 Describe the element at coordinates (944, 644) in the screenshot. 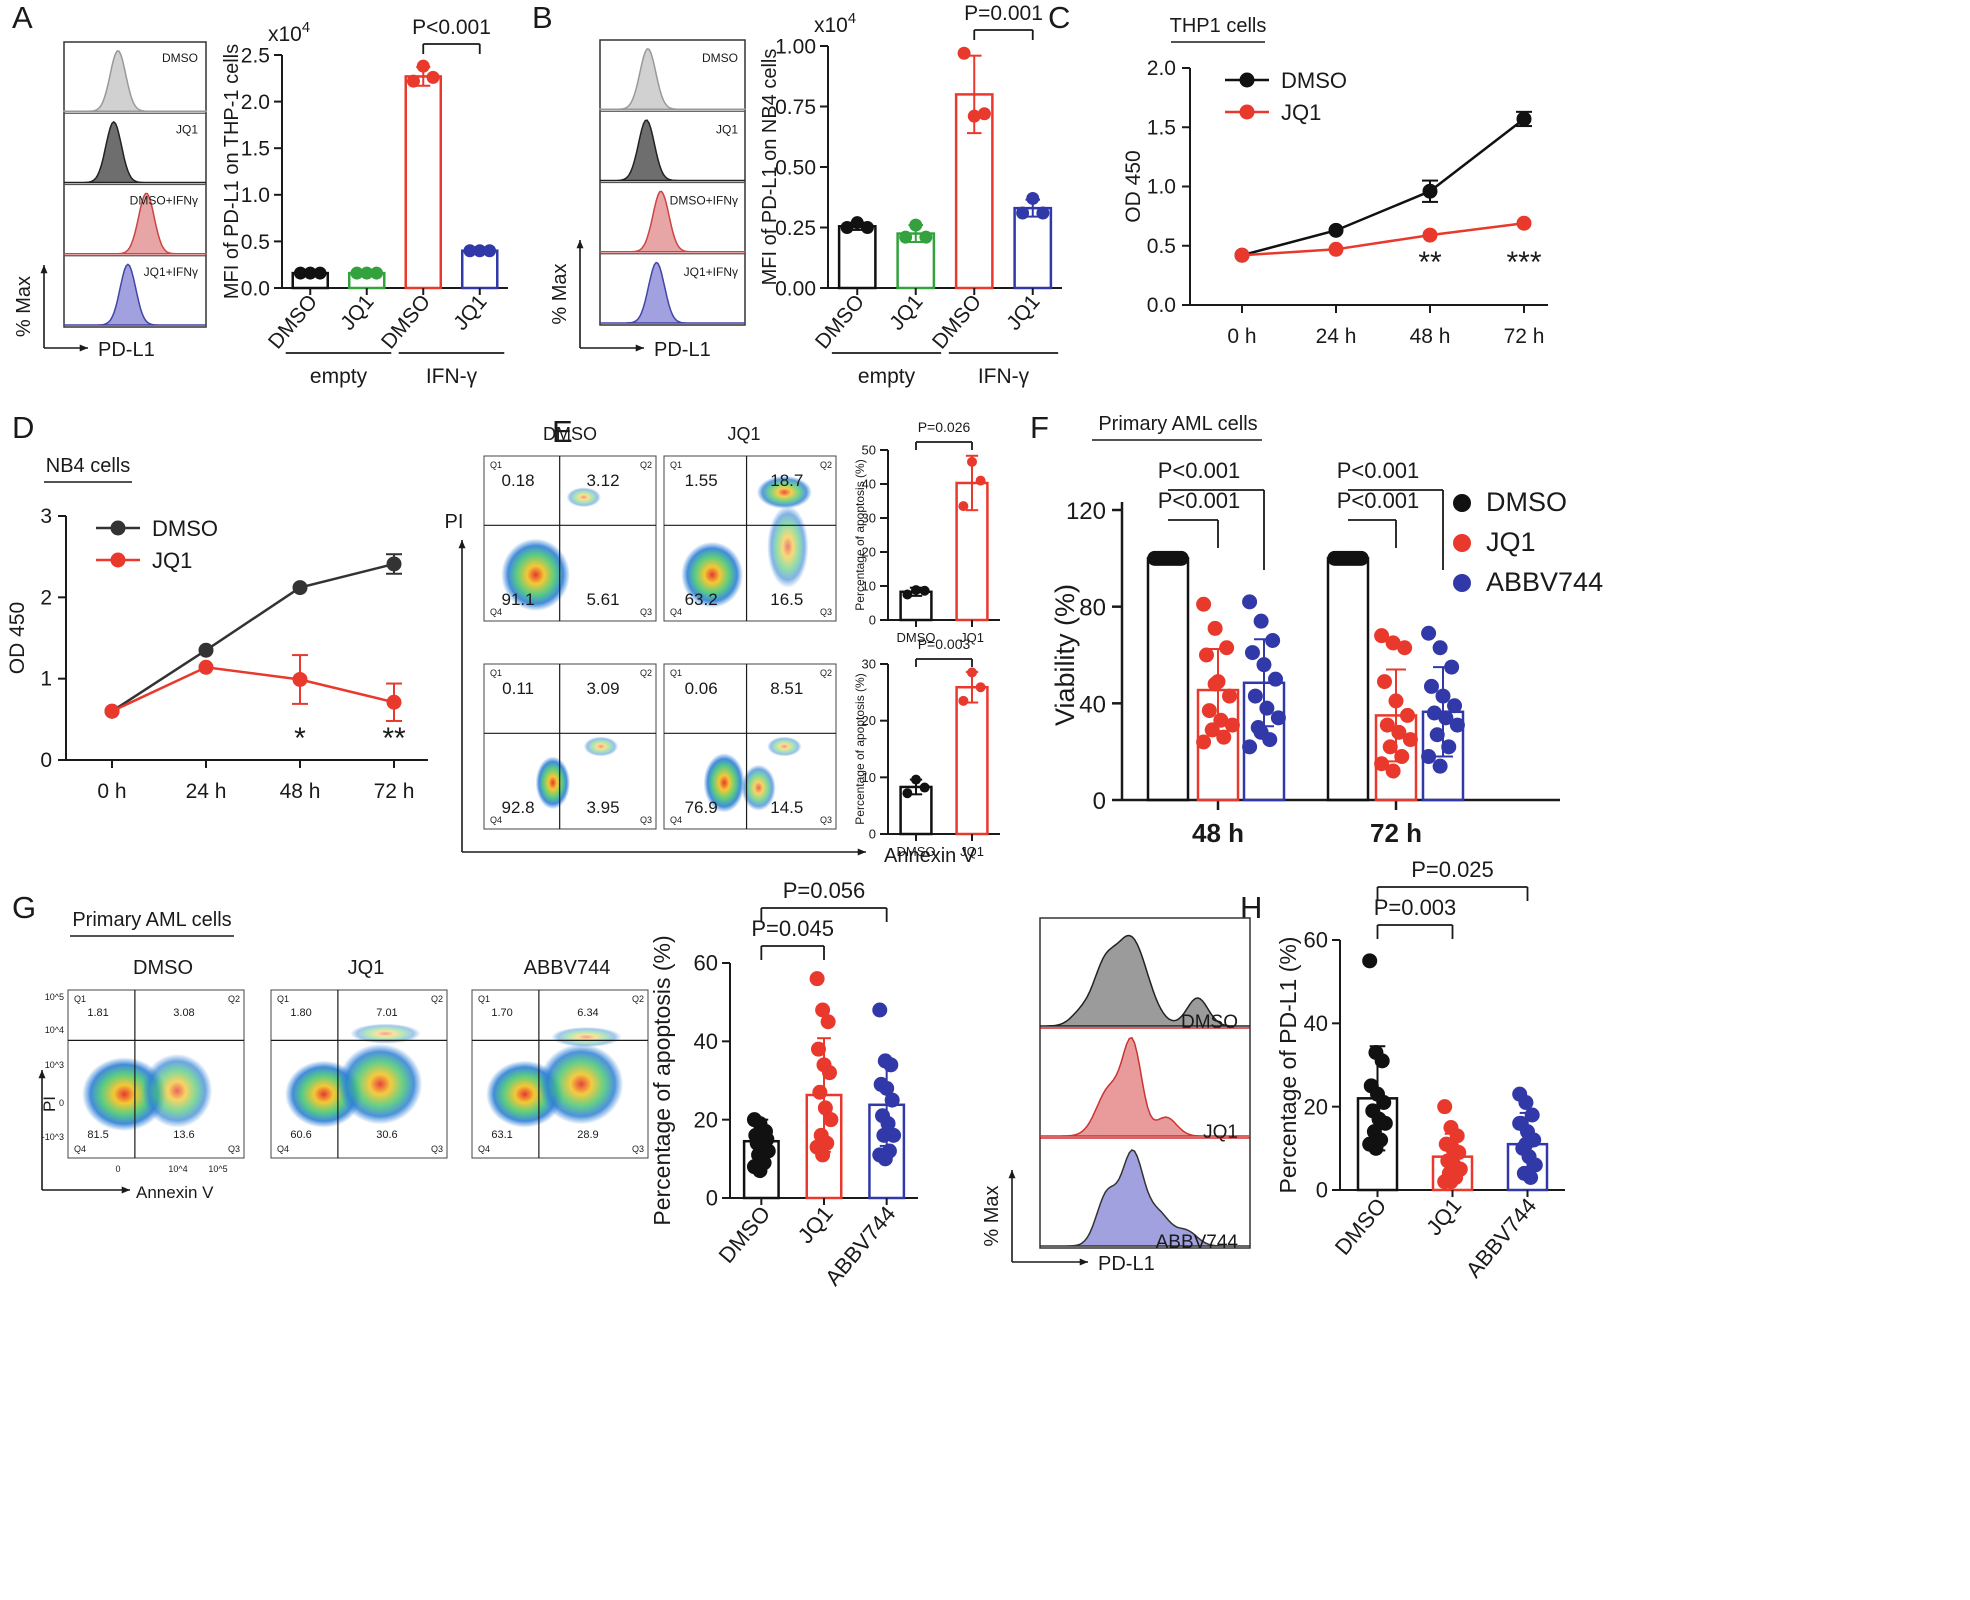

I see `p-value-label: P=0.003` at that location.